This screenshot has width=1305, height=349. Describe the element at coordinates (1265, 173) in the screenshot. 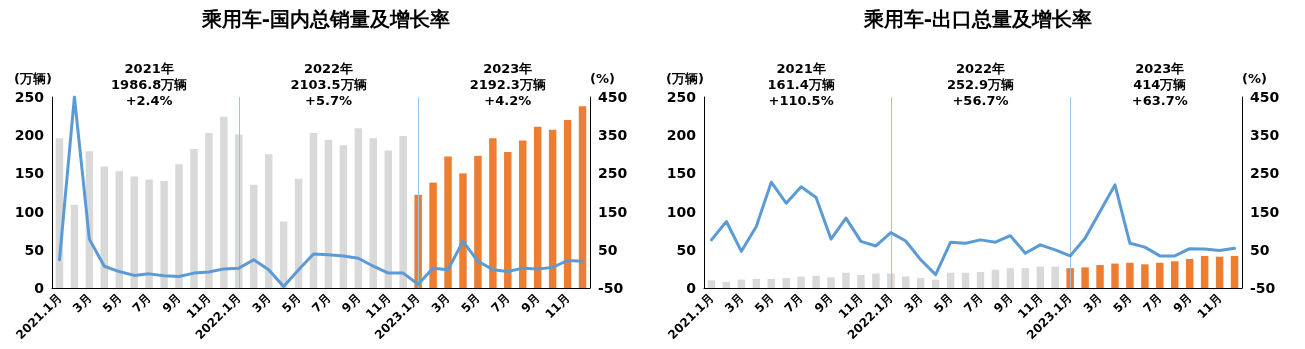

I see `y2-tick-label: 250` at that location.